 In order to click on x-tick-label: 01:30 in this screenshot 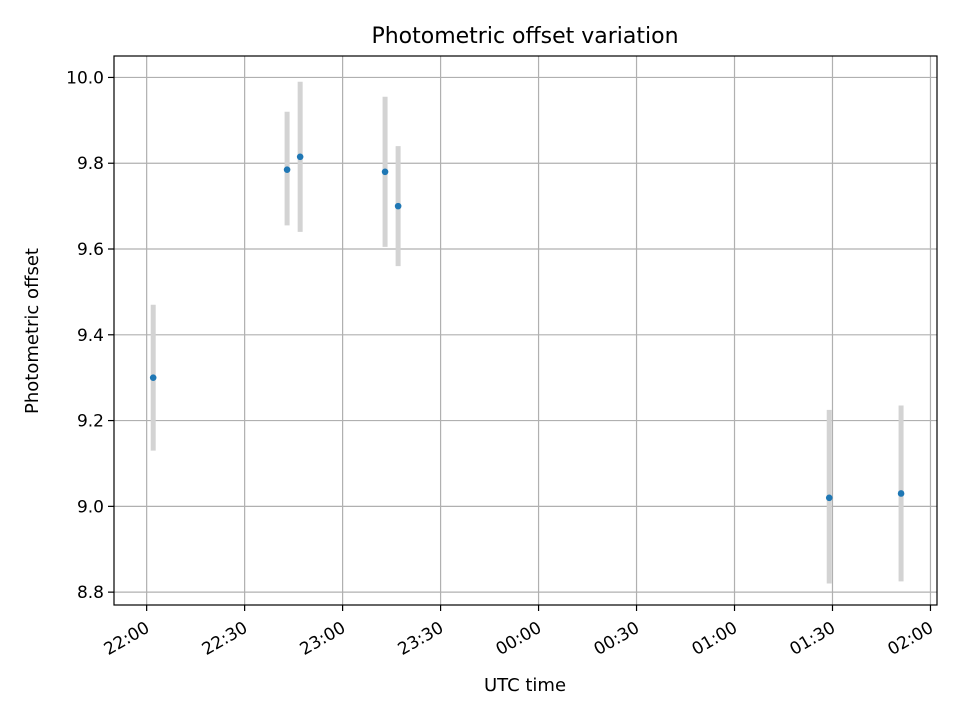, I will do `click(813, 639)`.